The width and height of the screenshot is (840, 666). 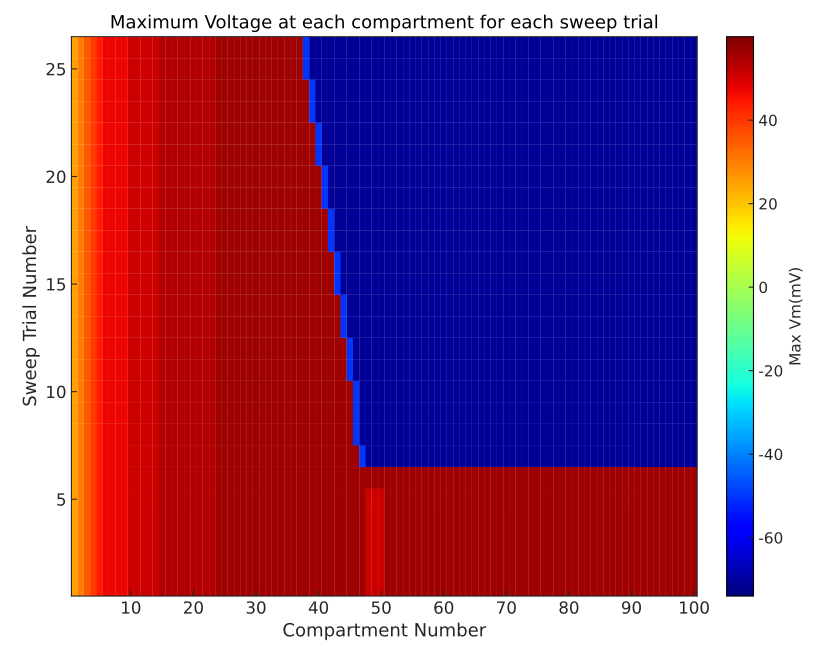 What do you see at coordinates (31, 316) in the screenshot?
I see `y-axis-title: Sweep Trial Number` at bounding box center [31, 316].